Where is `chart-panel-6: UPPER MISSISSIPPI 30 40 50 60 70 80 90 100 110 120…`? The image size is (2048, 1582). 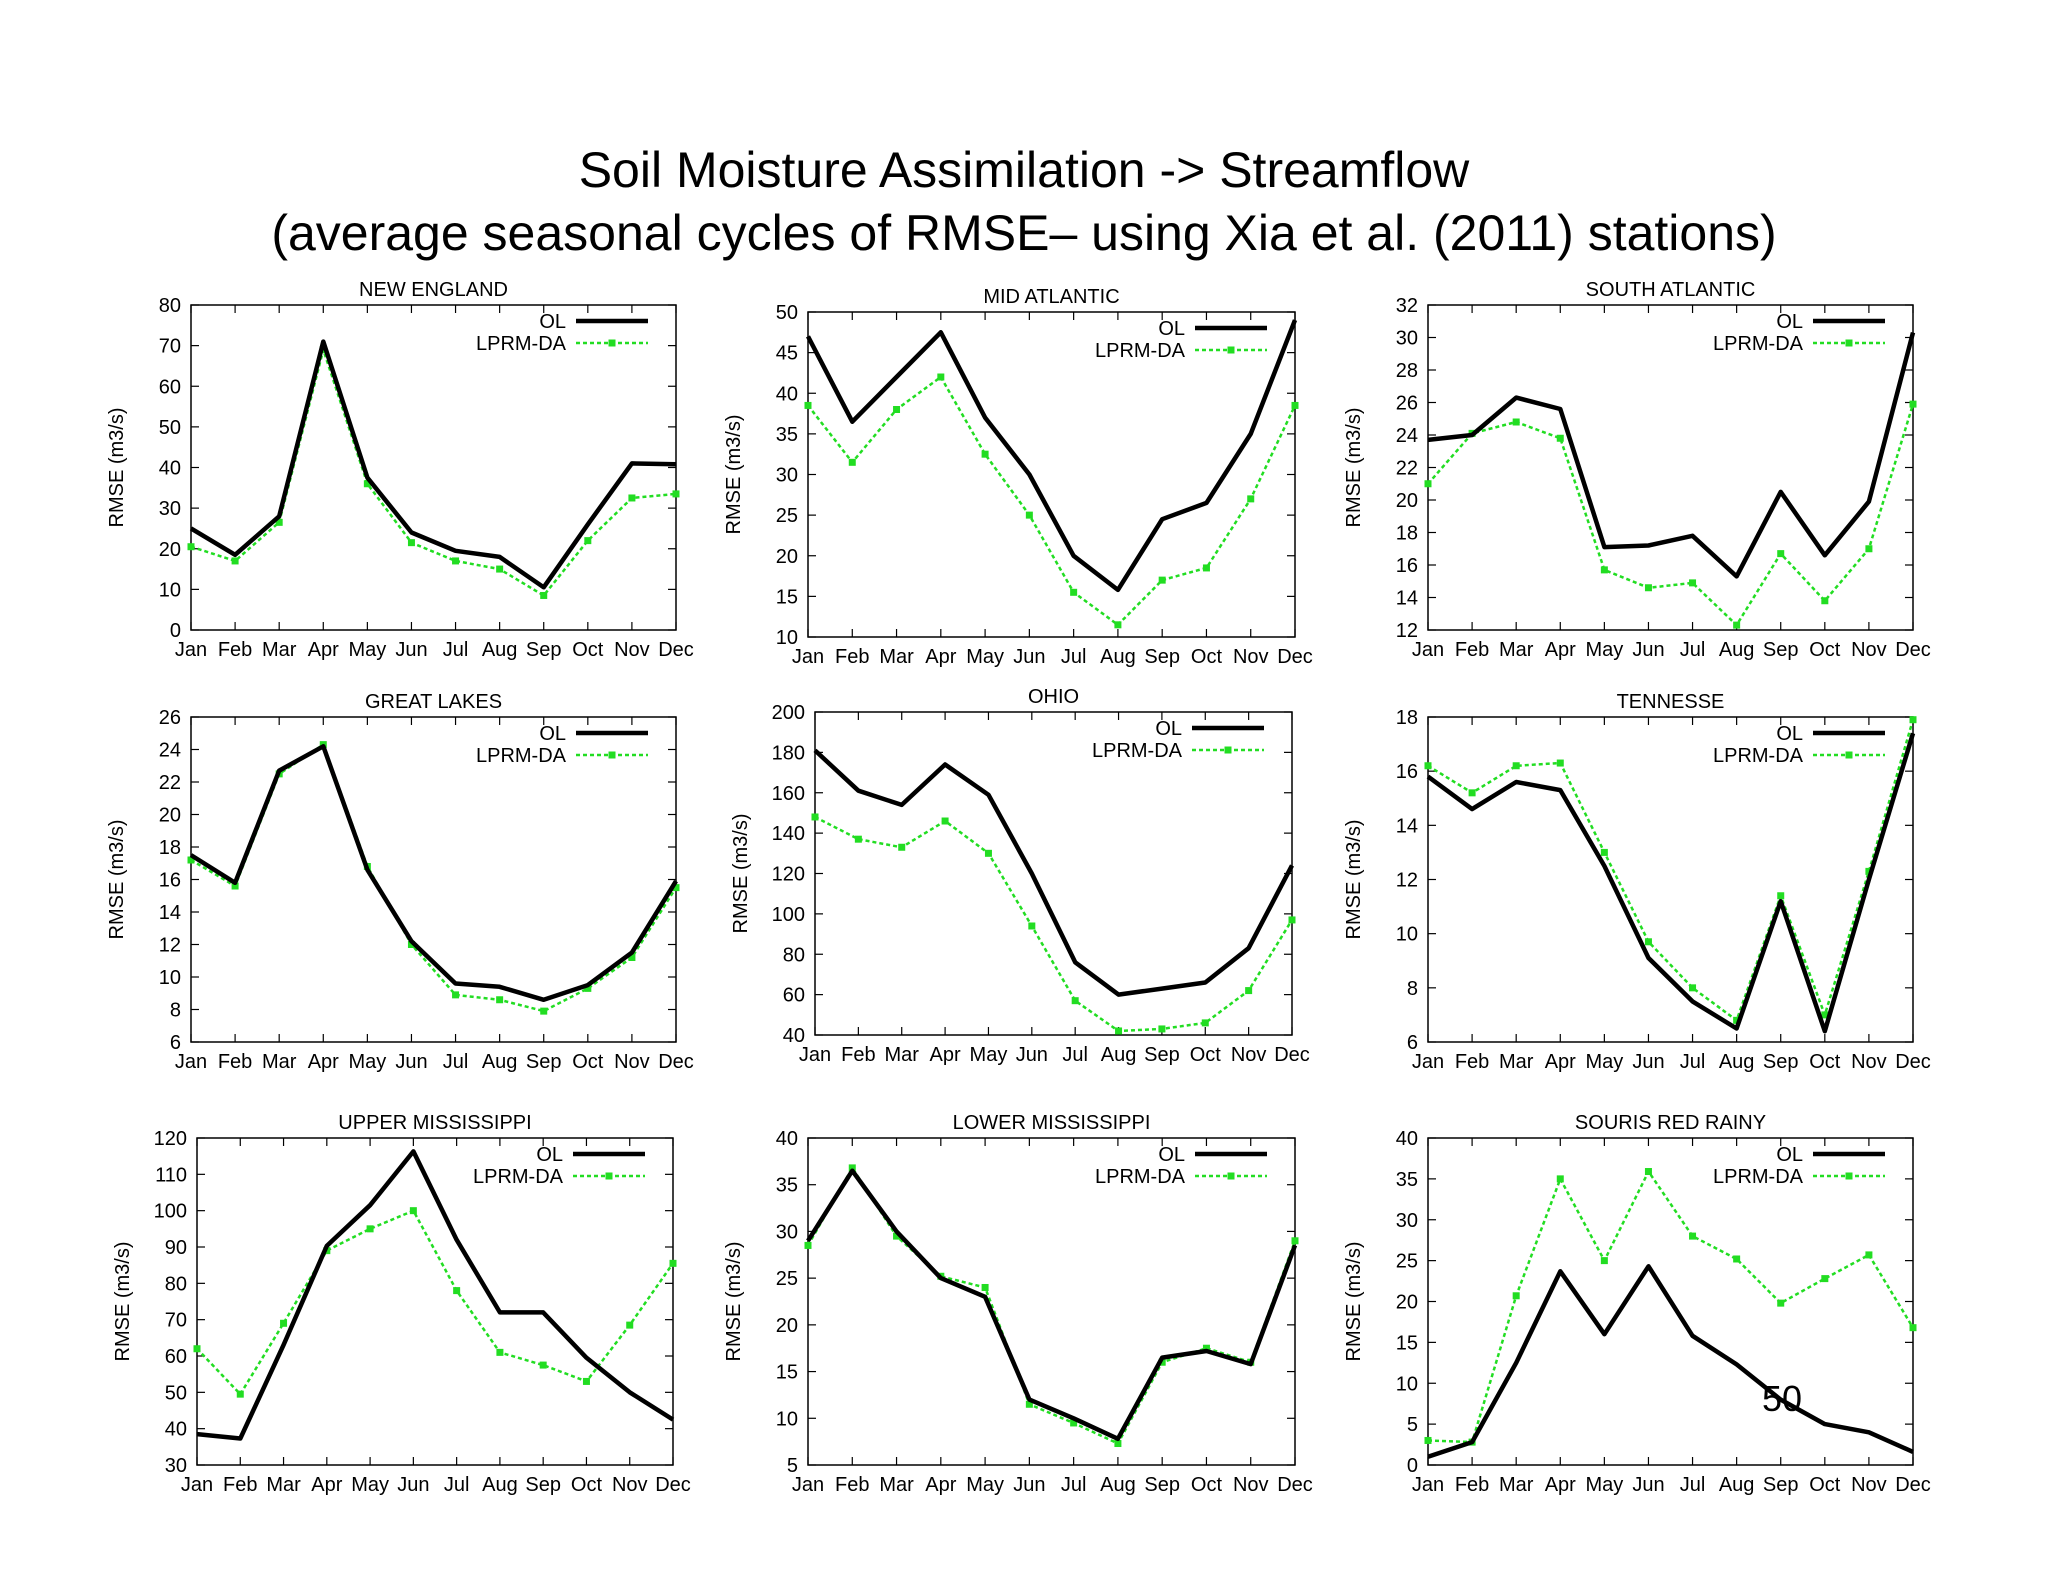 chart-panel-6: UPPER MISSISSIPPI 30 40 50 60 70 80 90 100 110 120… is located at coordinates (401, 1304).